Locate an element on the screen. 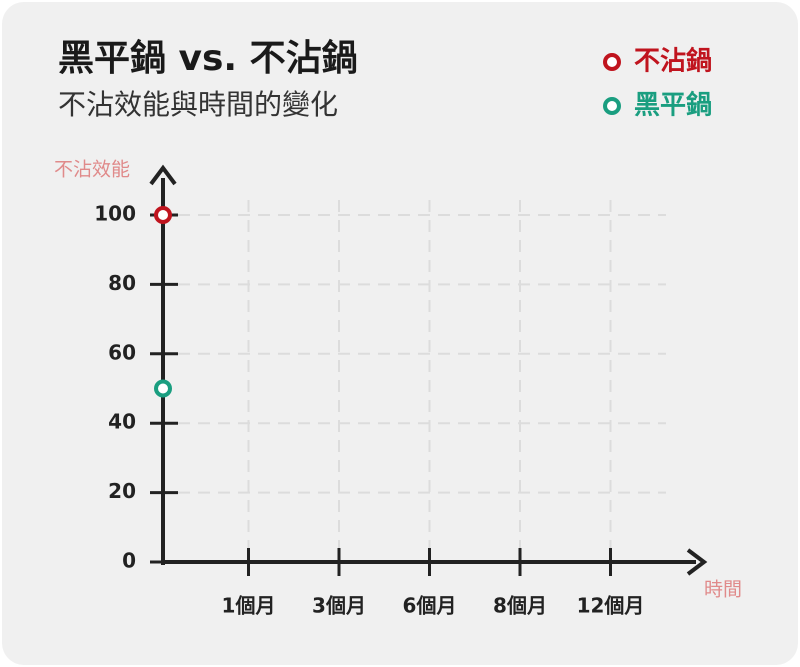 The height and width of the screenshot is (667, 800). x-tick-label: 12個月 is located at coordinates (611, 606).